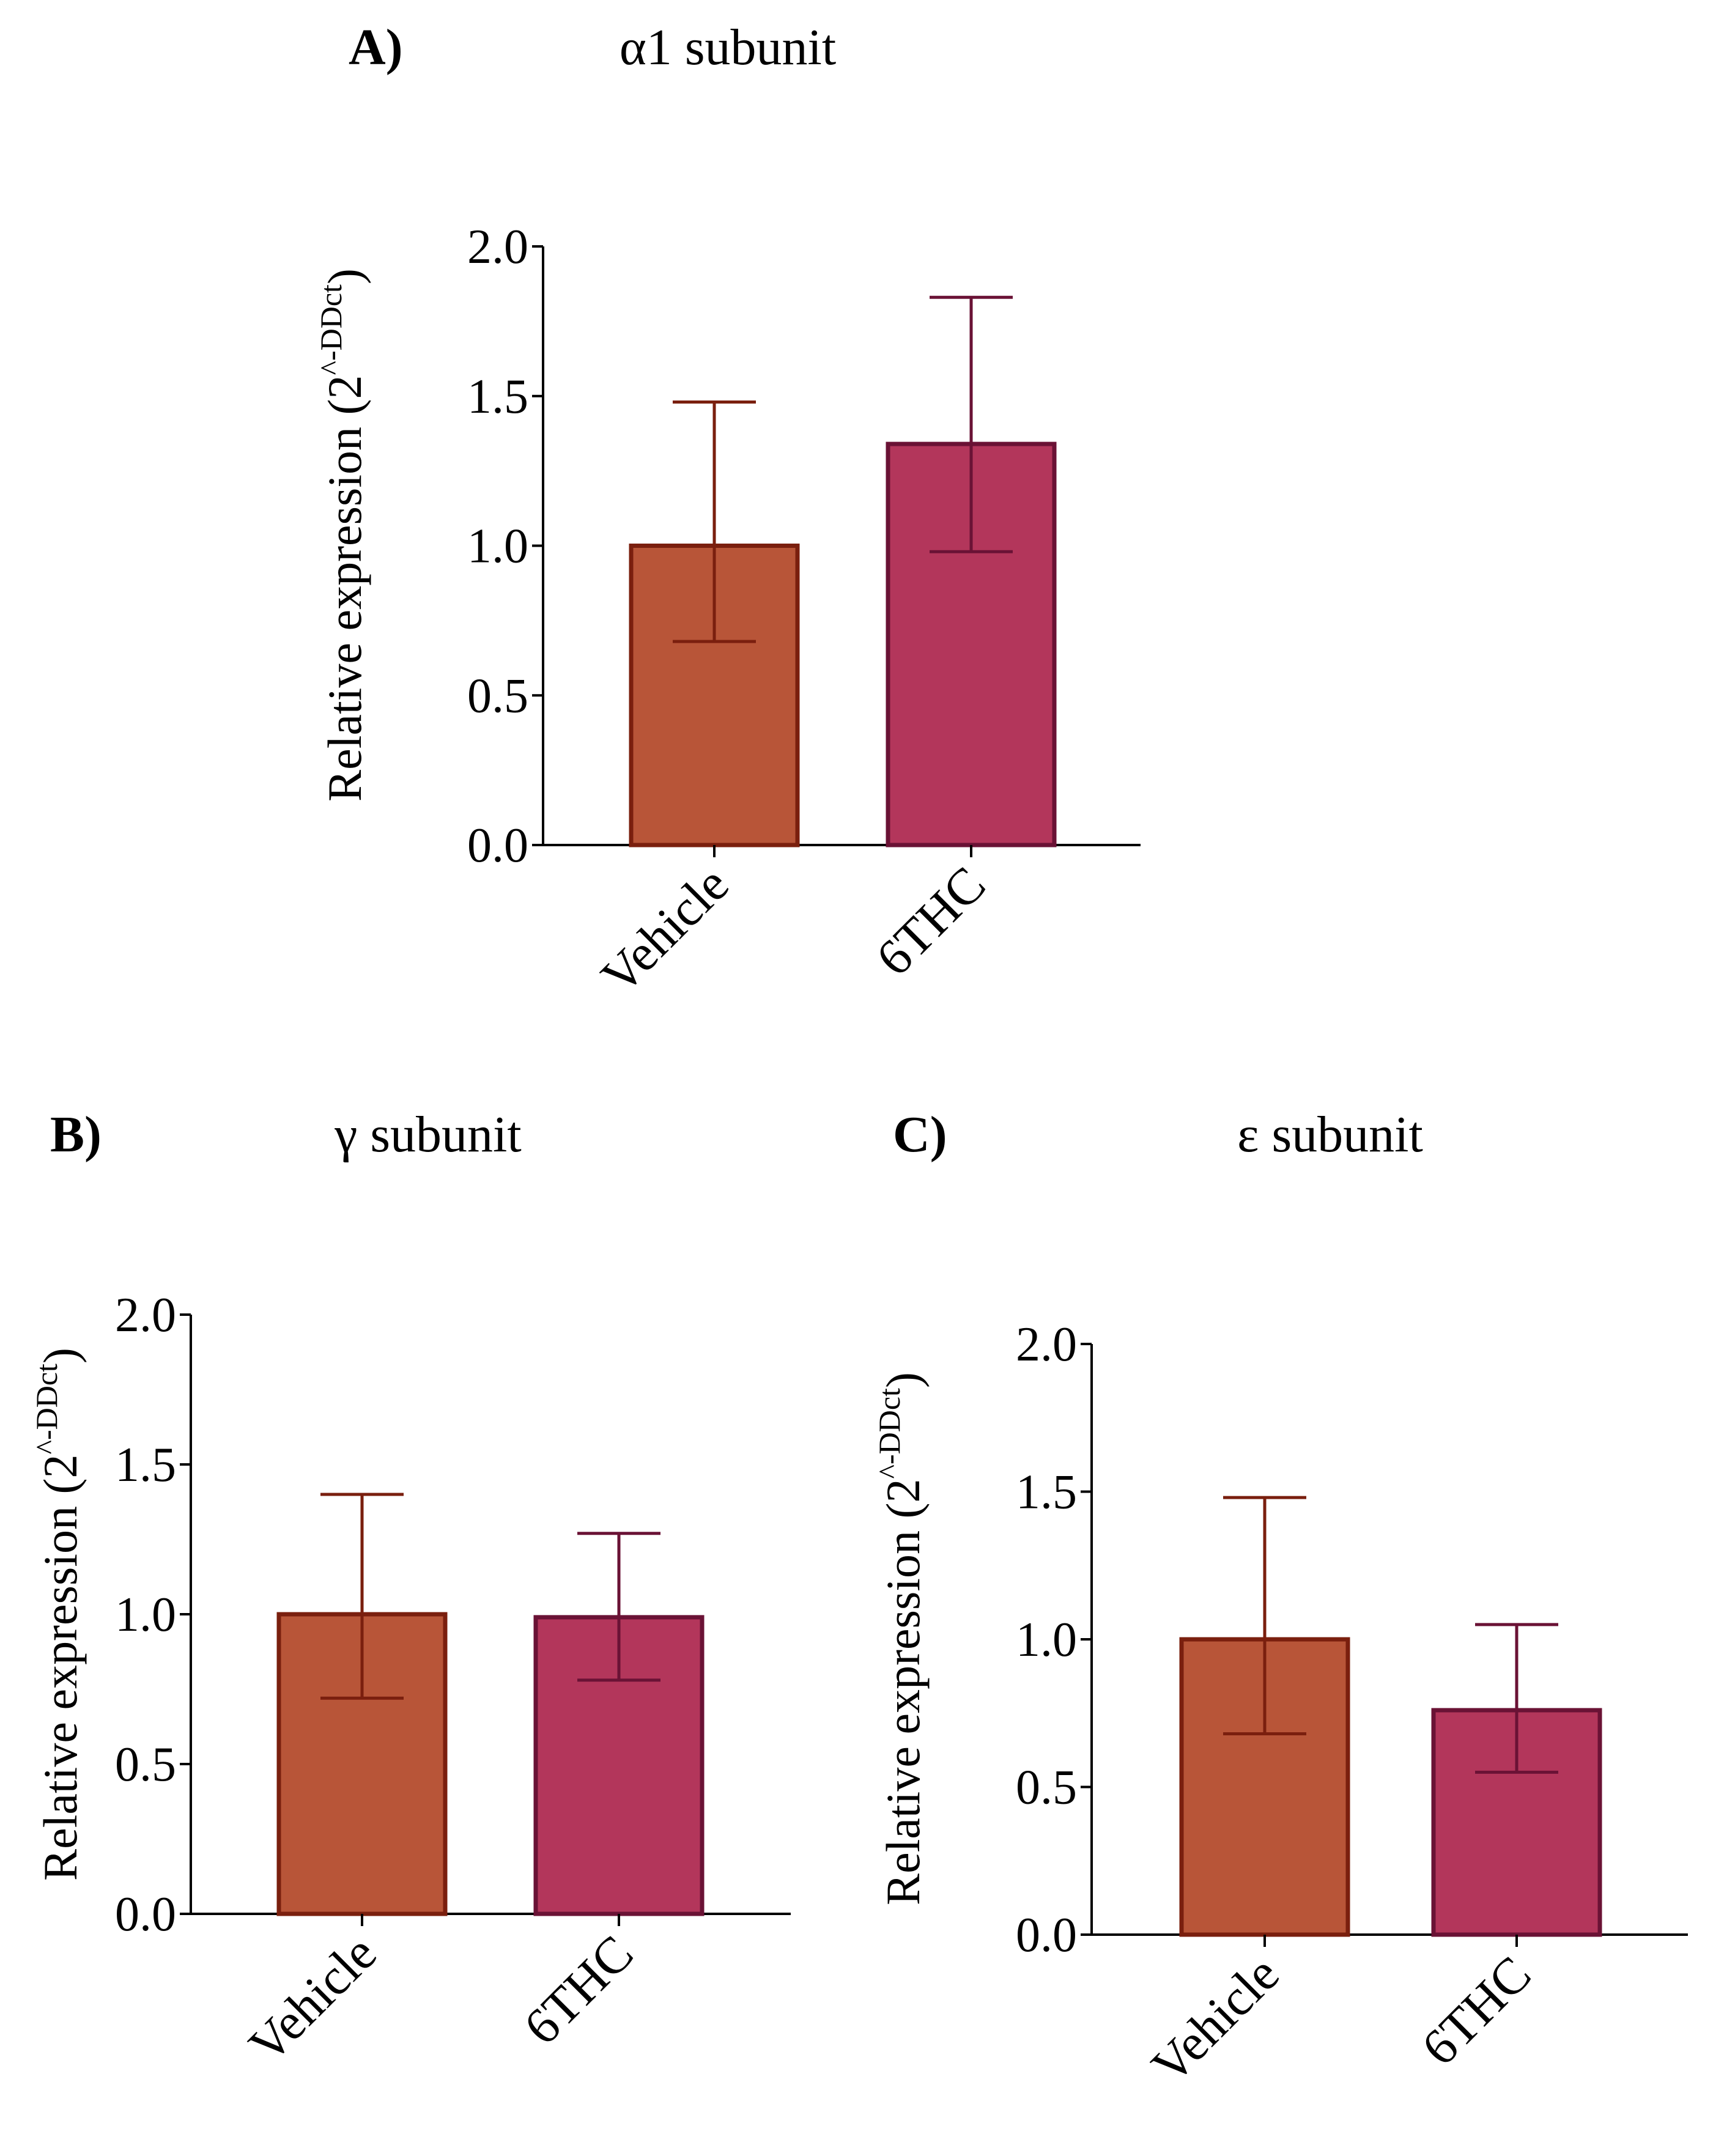 This screenshot has height=2156, width=1735. What do you see at coordinates (920, 1134) in the screenshot?
I see `panel-letter: C)` at bounding box center [920, 1134].